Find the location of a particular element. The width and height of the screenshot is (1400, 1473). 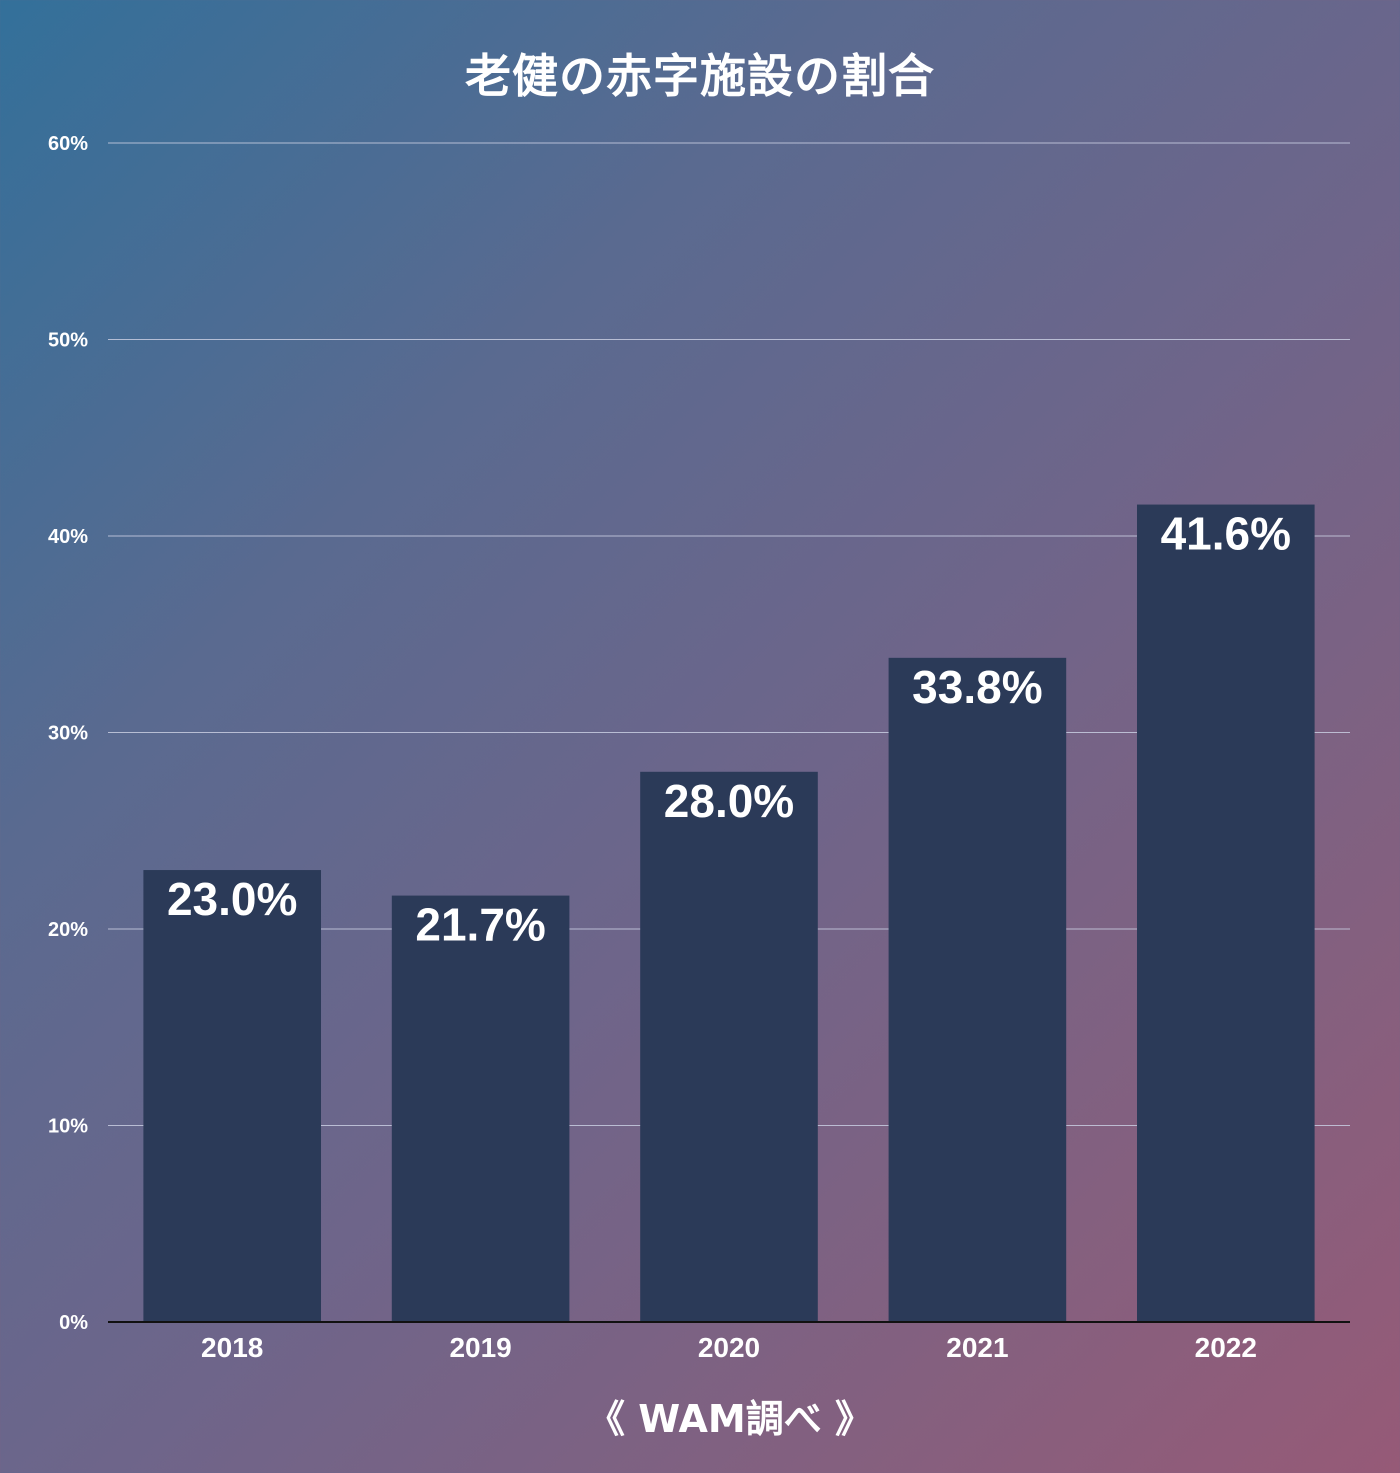

y-tick-label: 10% is located at coordinates (68, 1127).